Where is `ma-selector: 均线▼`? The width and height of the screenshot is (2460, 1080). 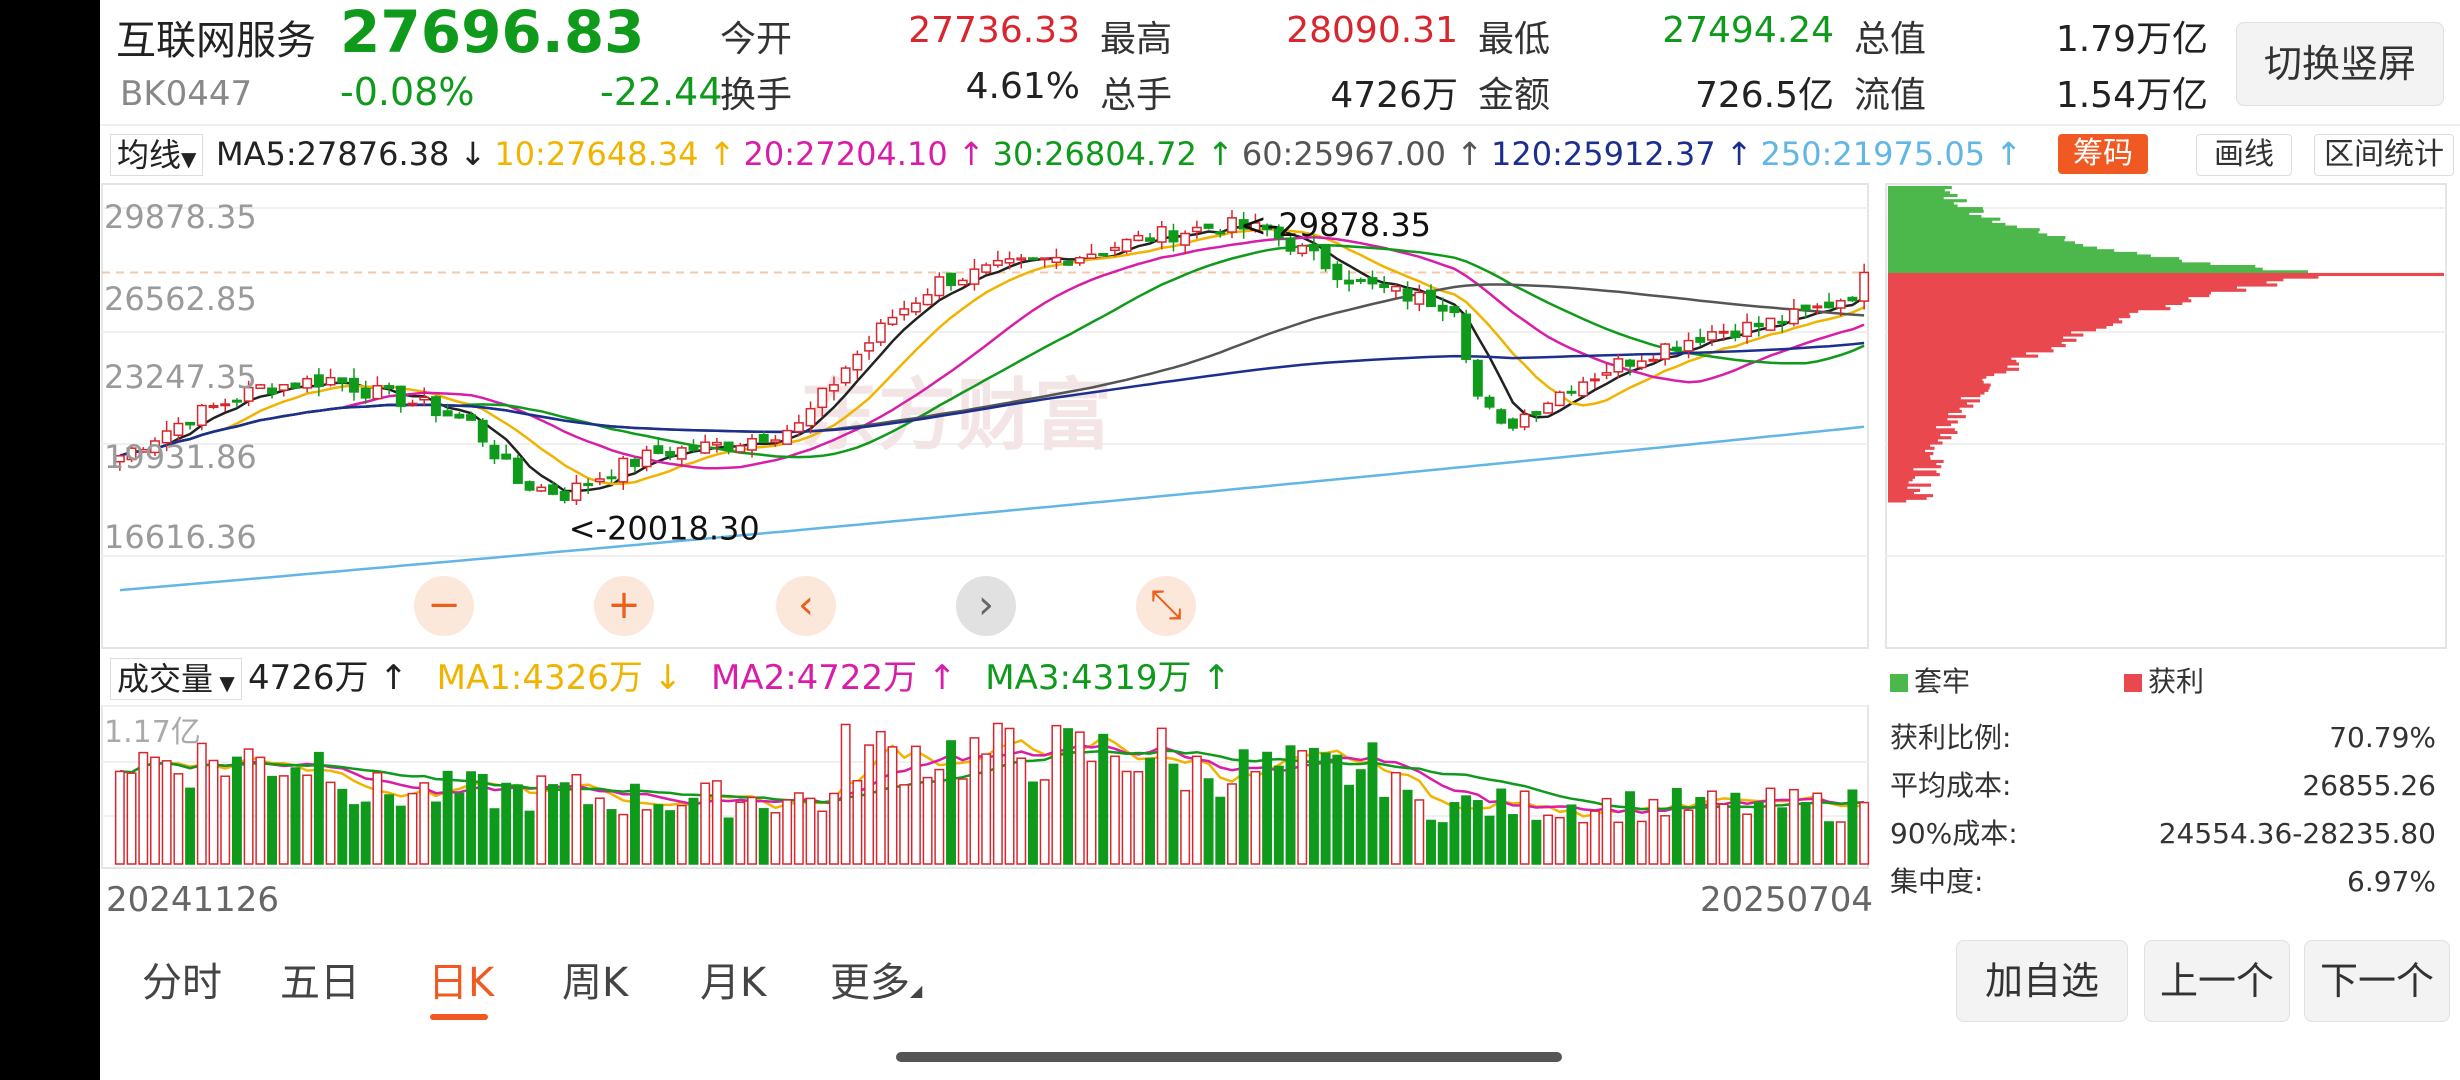
ma-selector: 均线▼ is located at coordinates (157, 155).